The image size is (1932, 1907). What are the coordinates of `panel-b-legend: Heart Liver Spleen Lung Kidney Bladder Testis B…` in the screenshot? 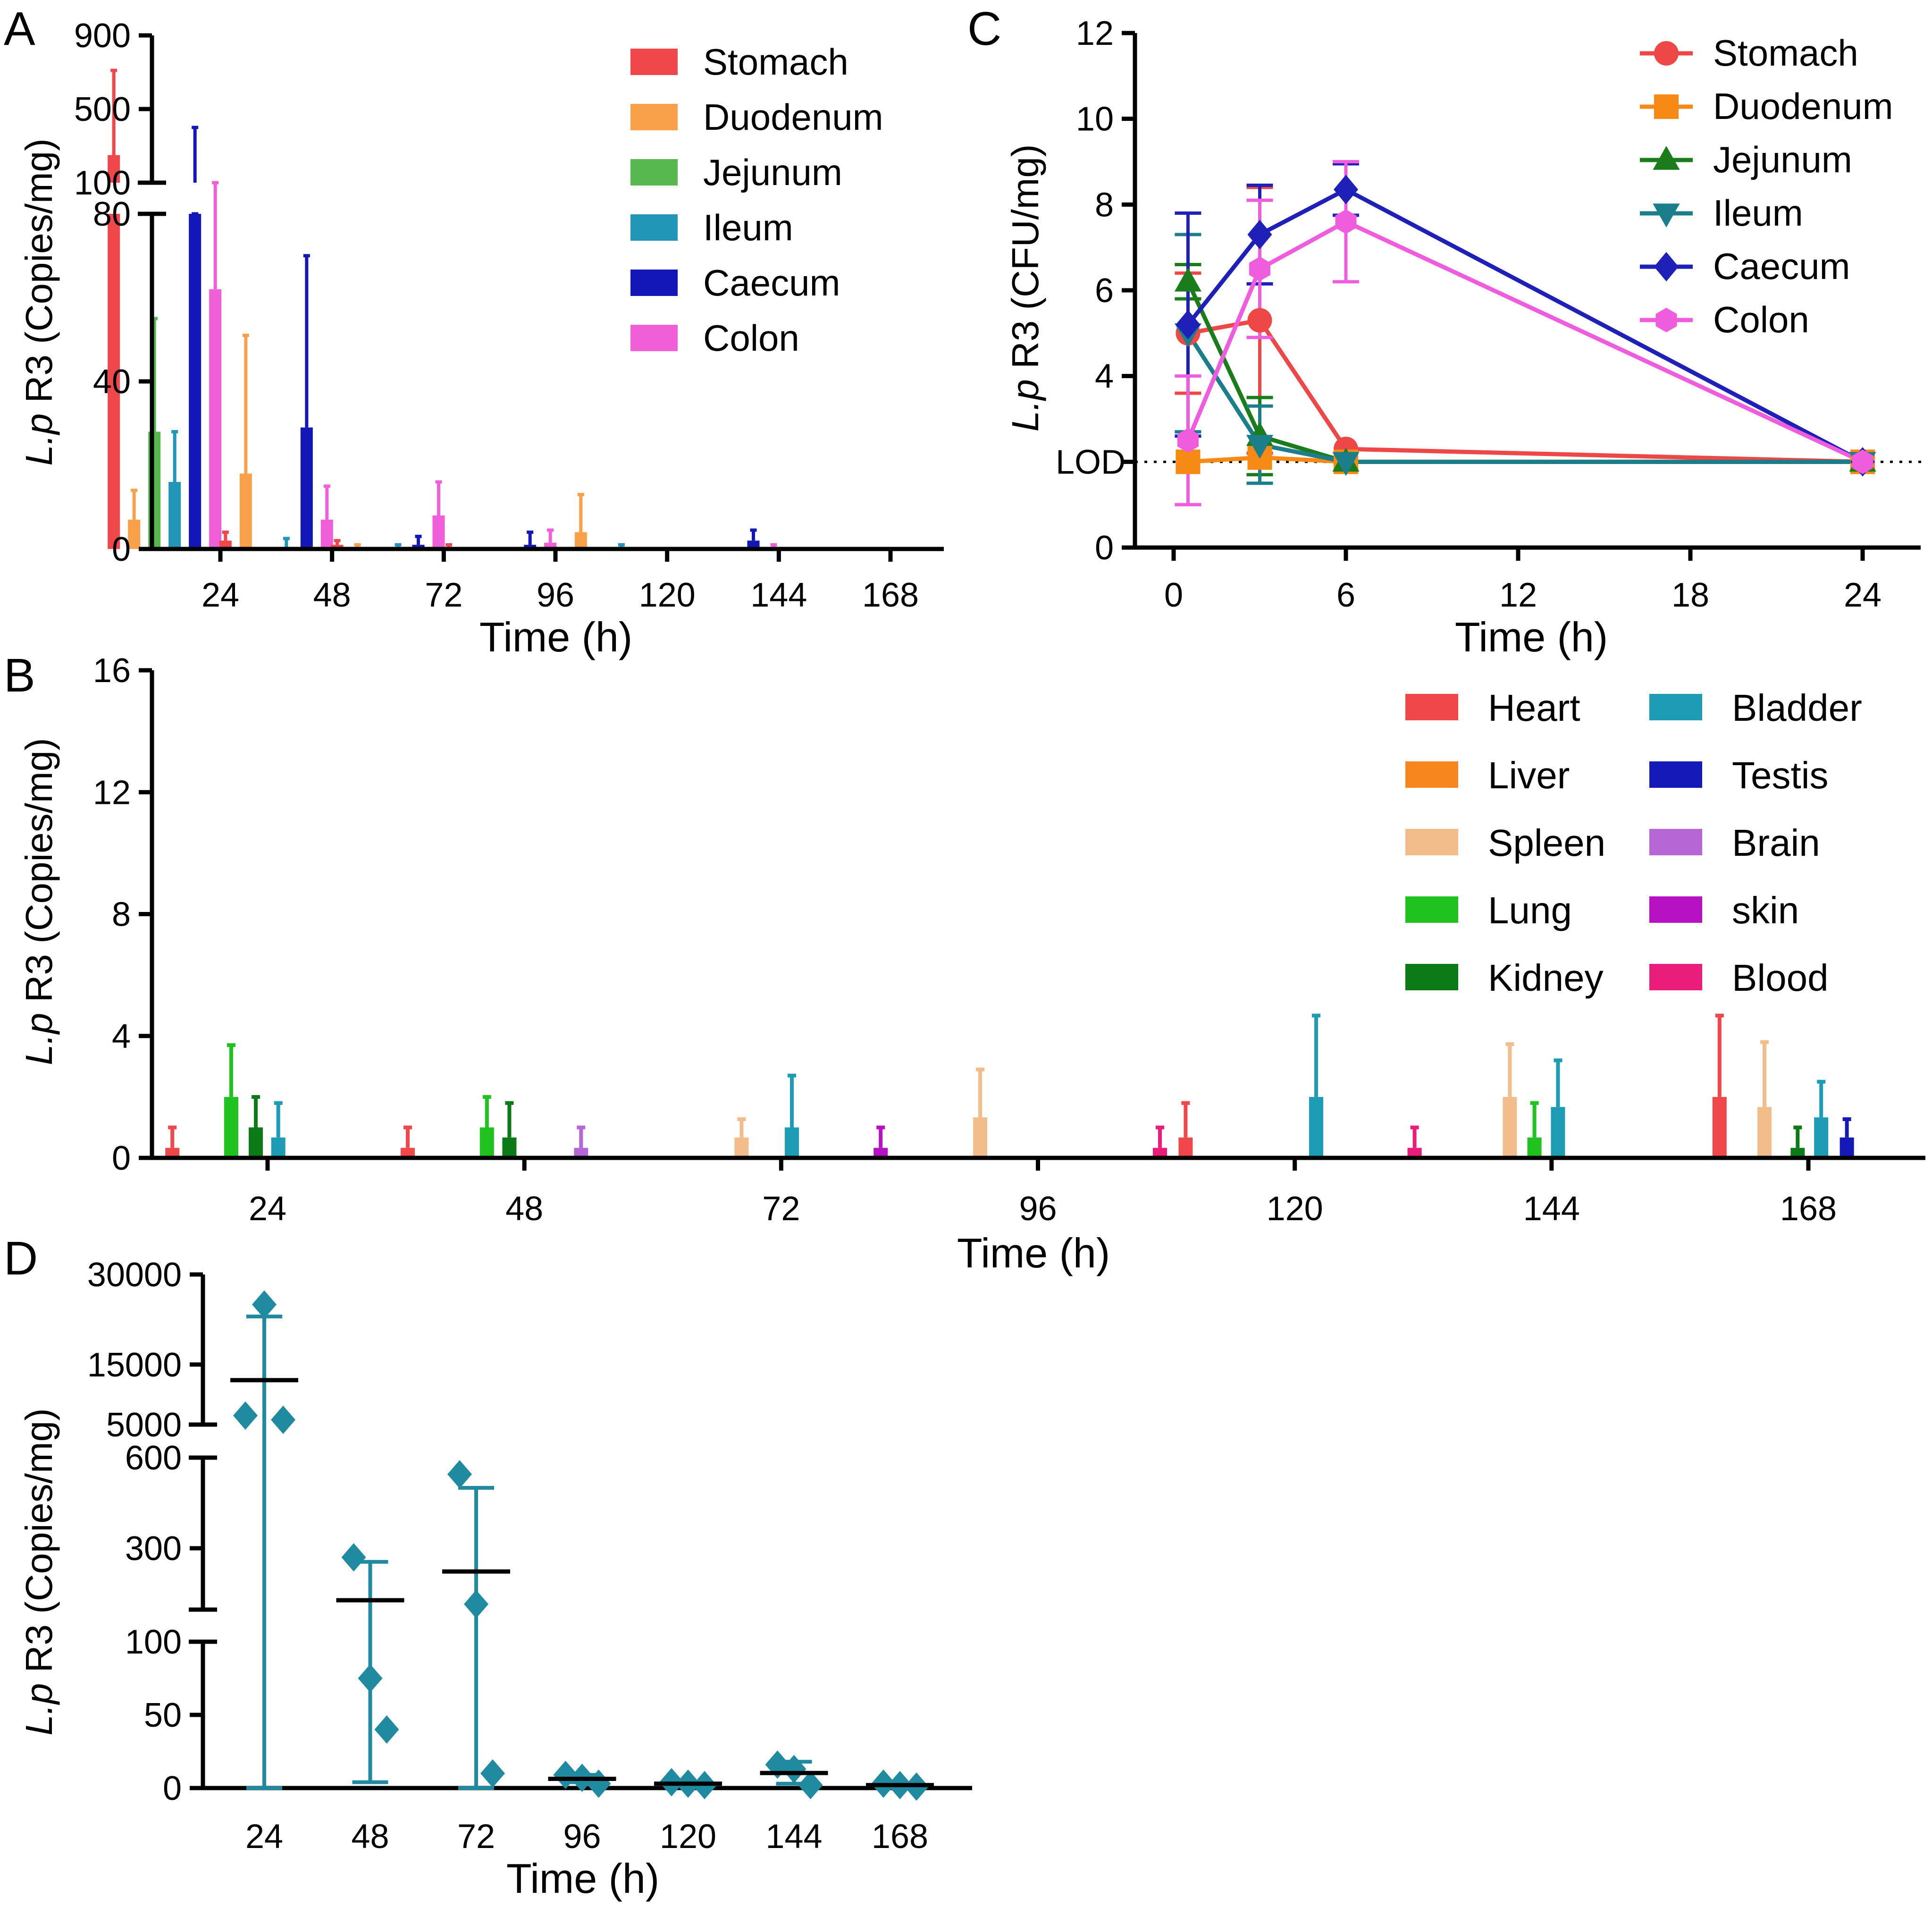 It's located at (1633, 843).